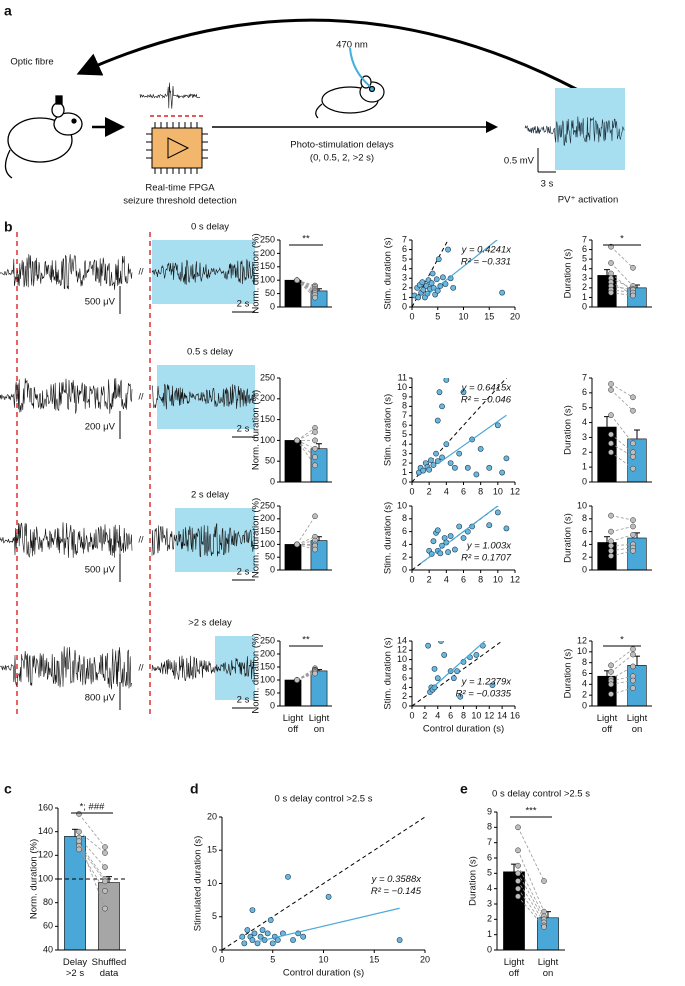  I want to click on x-tick-label: 20, so click(515, 316).